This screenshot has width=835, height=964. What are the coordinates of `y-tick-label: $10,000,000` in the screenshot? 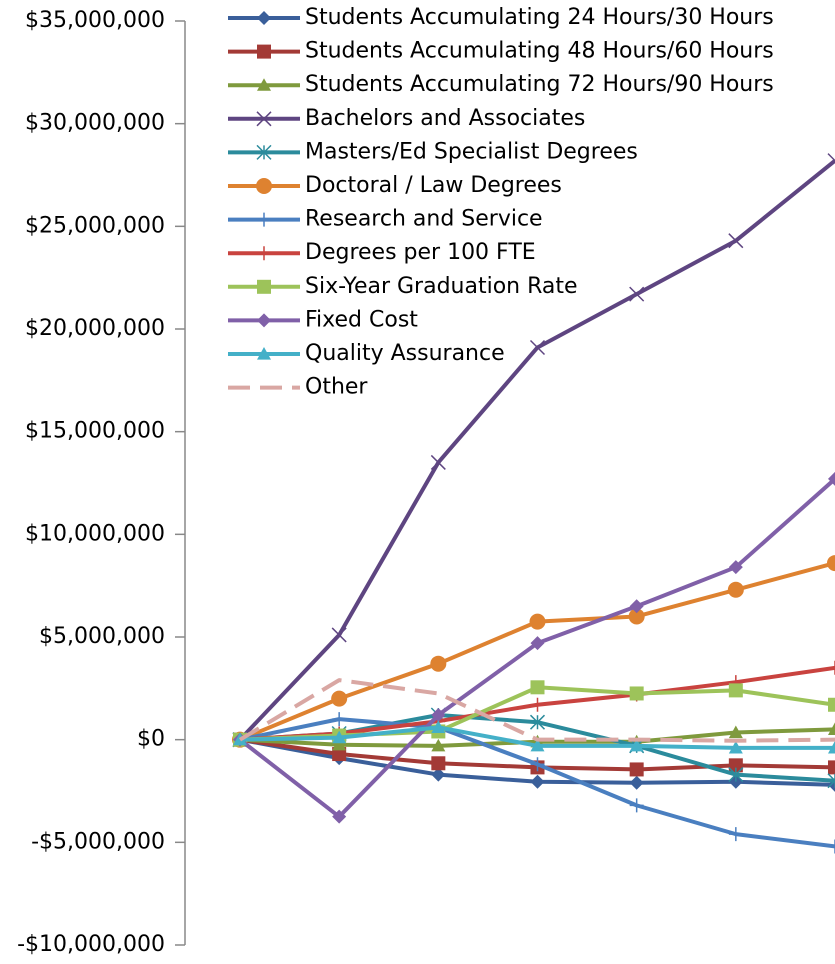 It's located at (95, 533).